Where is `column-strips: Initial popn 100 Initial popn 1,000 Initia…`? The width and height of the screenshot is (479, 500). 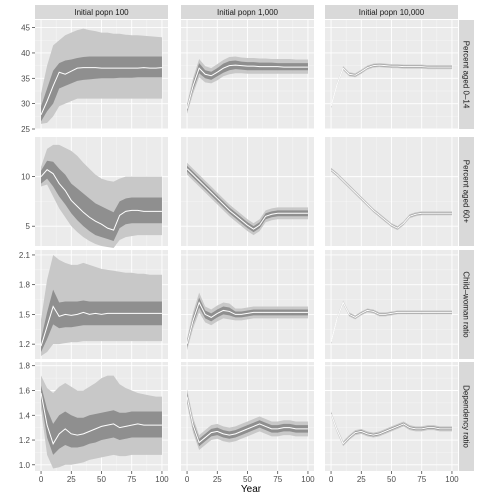
column-strips: Initial popn 100 Initial popn 1,000 Initia… is located at coordinates (246, 12).